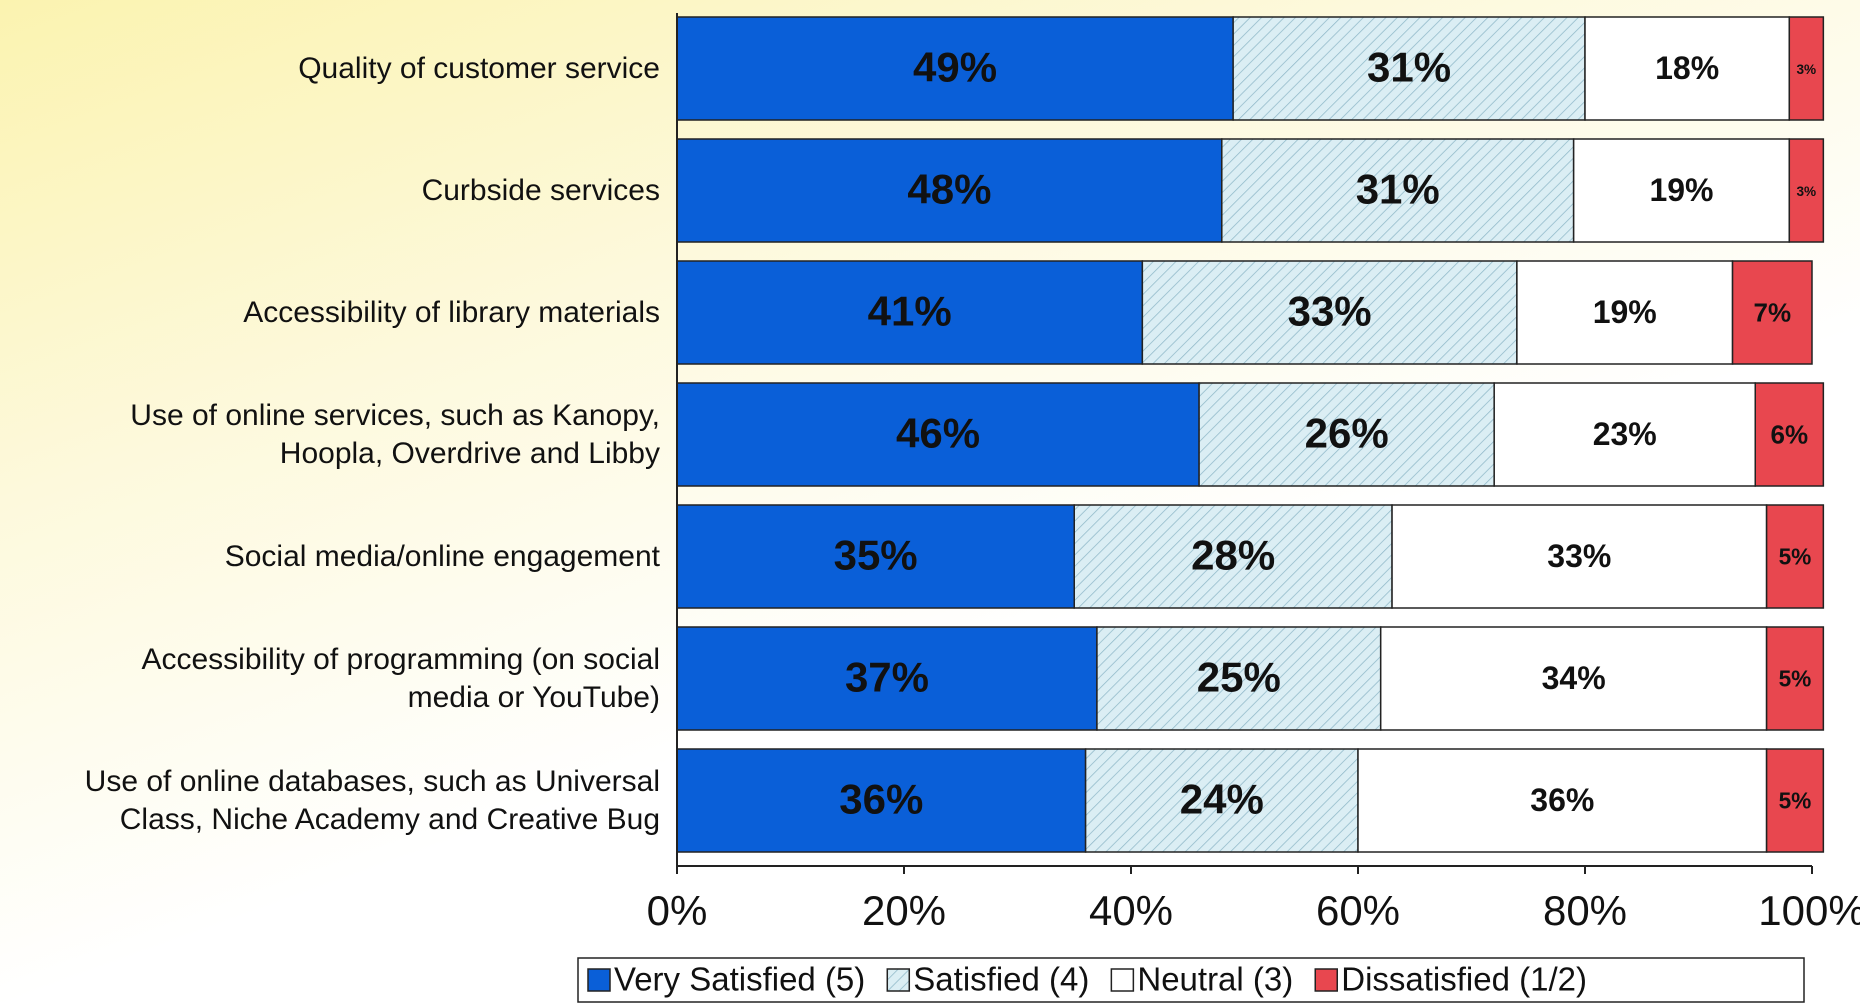  What do you see at coordinates (1464, 979) in the screenshot?
I see `legend-label: Dissatisfied (1/2)` at bounding box center [1464, 979].